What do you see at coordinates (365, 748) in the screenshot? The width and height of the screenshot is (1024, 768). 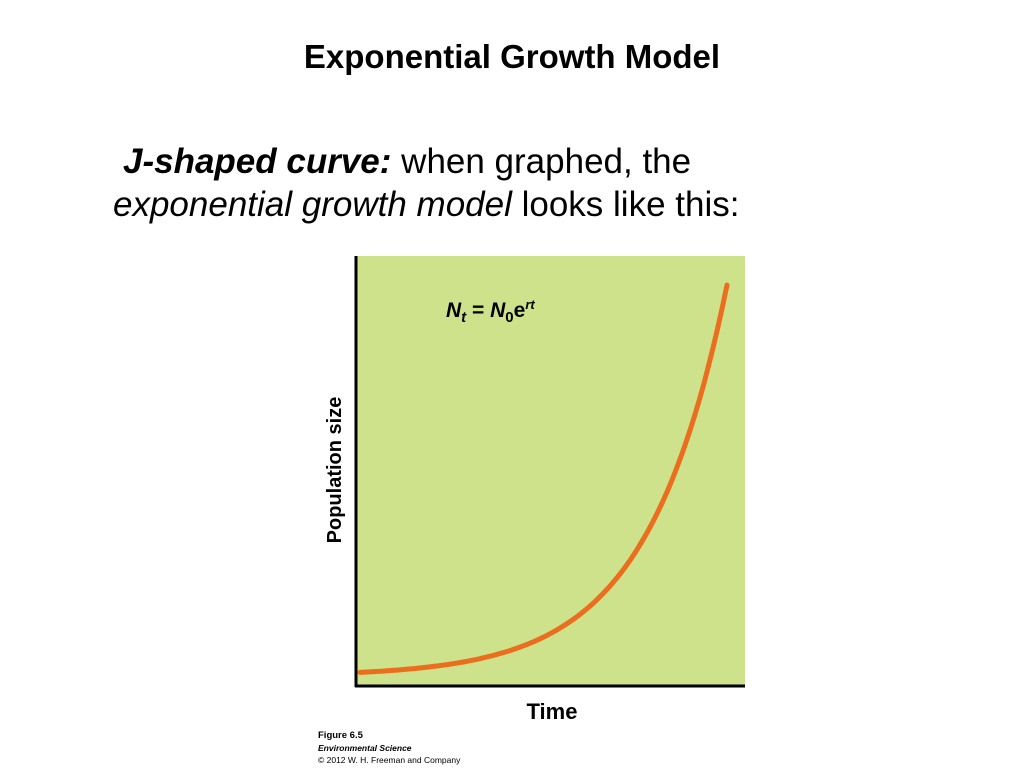 I see `book-title: Environmental Science` at bounding box center [365, 748].